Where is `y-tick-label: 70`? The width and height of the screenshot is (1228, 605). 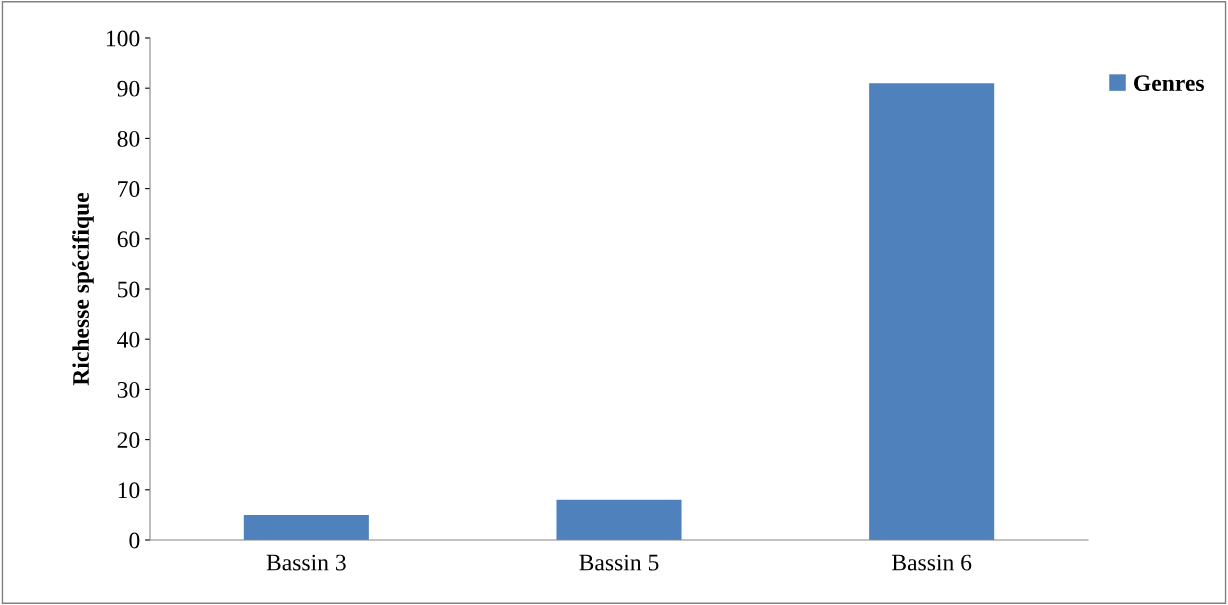 y-tick-label: 70 is located at coordinates (129, 189).